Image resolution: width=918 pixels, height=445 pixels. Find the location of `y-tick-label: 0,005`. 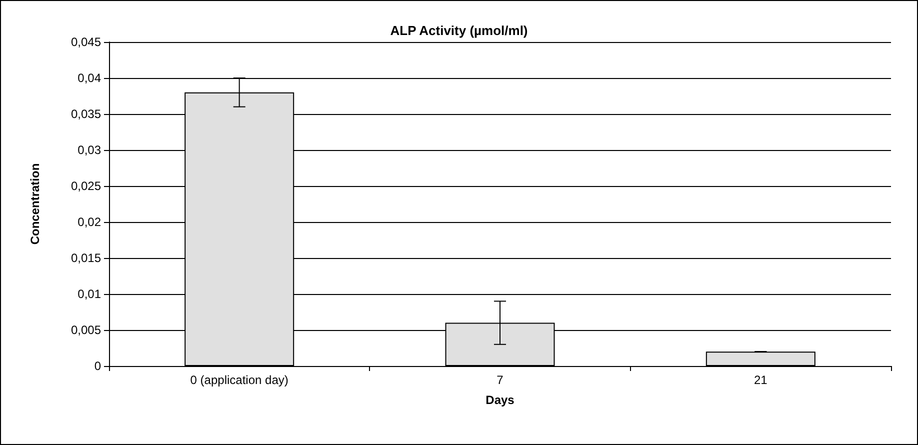

y-tick-label: 0,005 is located at coordinates (86, 330).